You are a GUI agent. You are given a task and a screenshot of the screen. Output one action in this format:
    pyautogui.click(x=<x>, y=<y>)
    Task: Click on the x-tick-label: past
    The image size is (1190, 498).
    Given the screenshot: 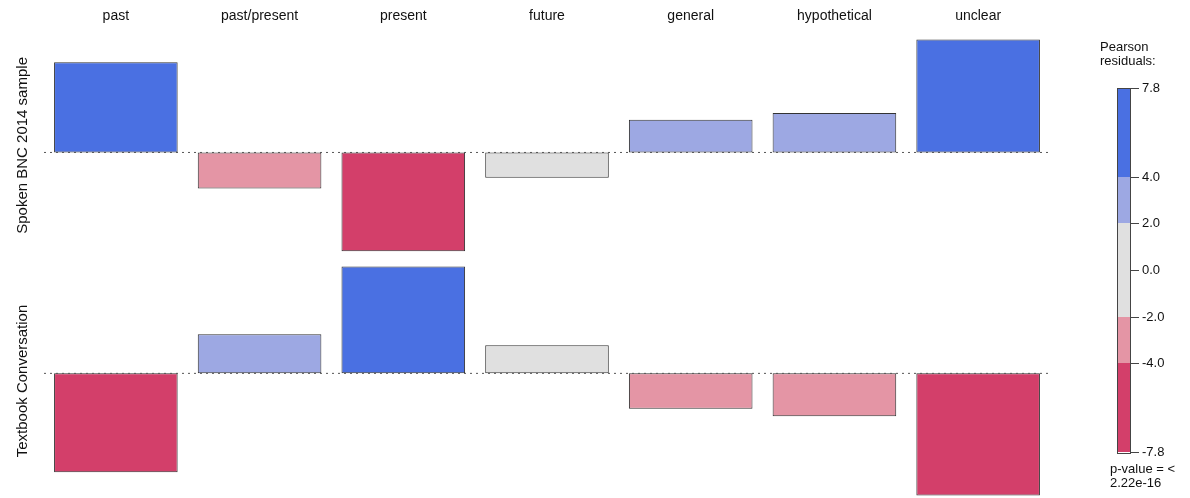 What is the action you would take?
    pyautogui.click(x=116, y=15)
    